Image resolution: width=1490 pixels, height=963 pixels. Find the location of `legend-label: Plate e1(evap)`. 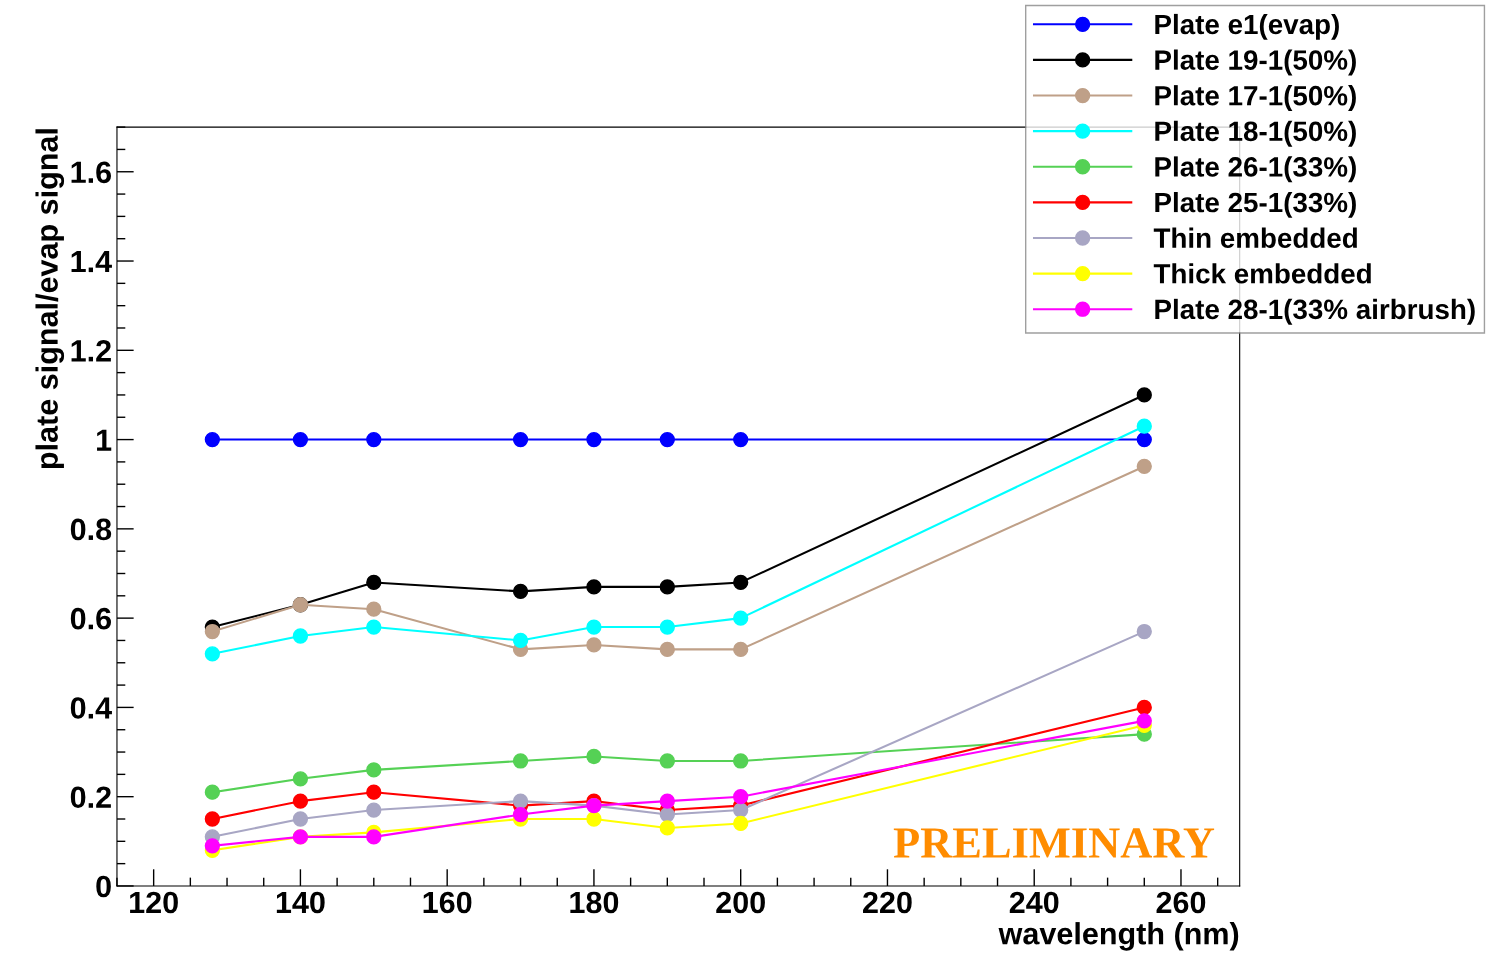

legend-label: Plate e1(evap) is located at coordinates (1247, 26).